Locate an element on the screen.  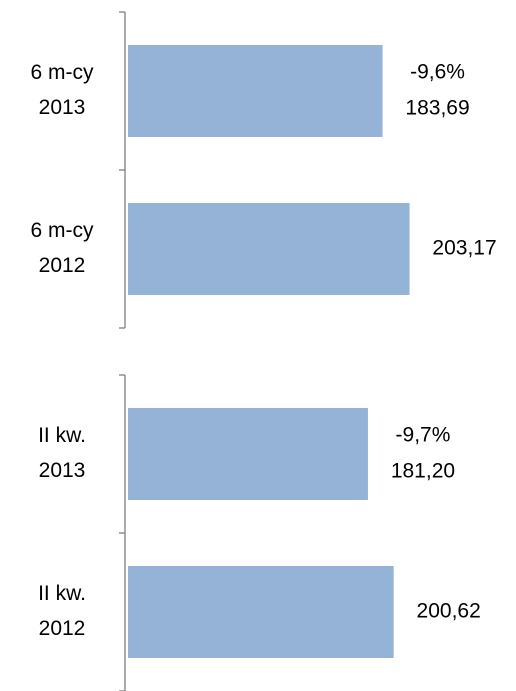
value-label: 181,20 is located at coordinates (423, 471).